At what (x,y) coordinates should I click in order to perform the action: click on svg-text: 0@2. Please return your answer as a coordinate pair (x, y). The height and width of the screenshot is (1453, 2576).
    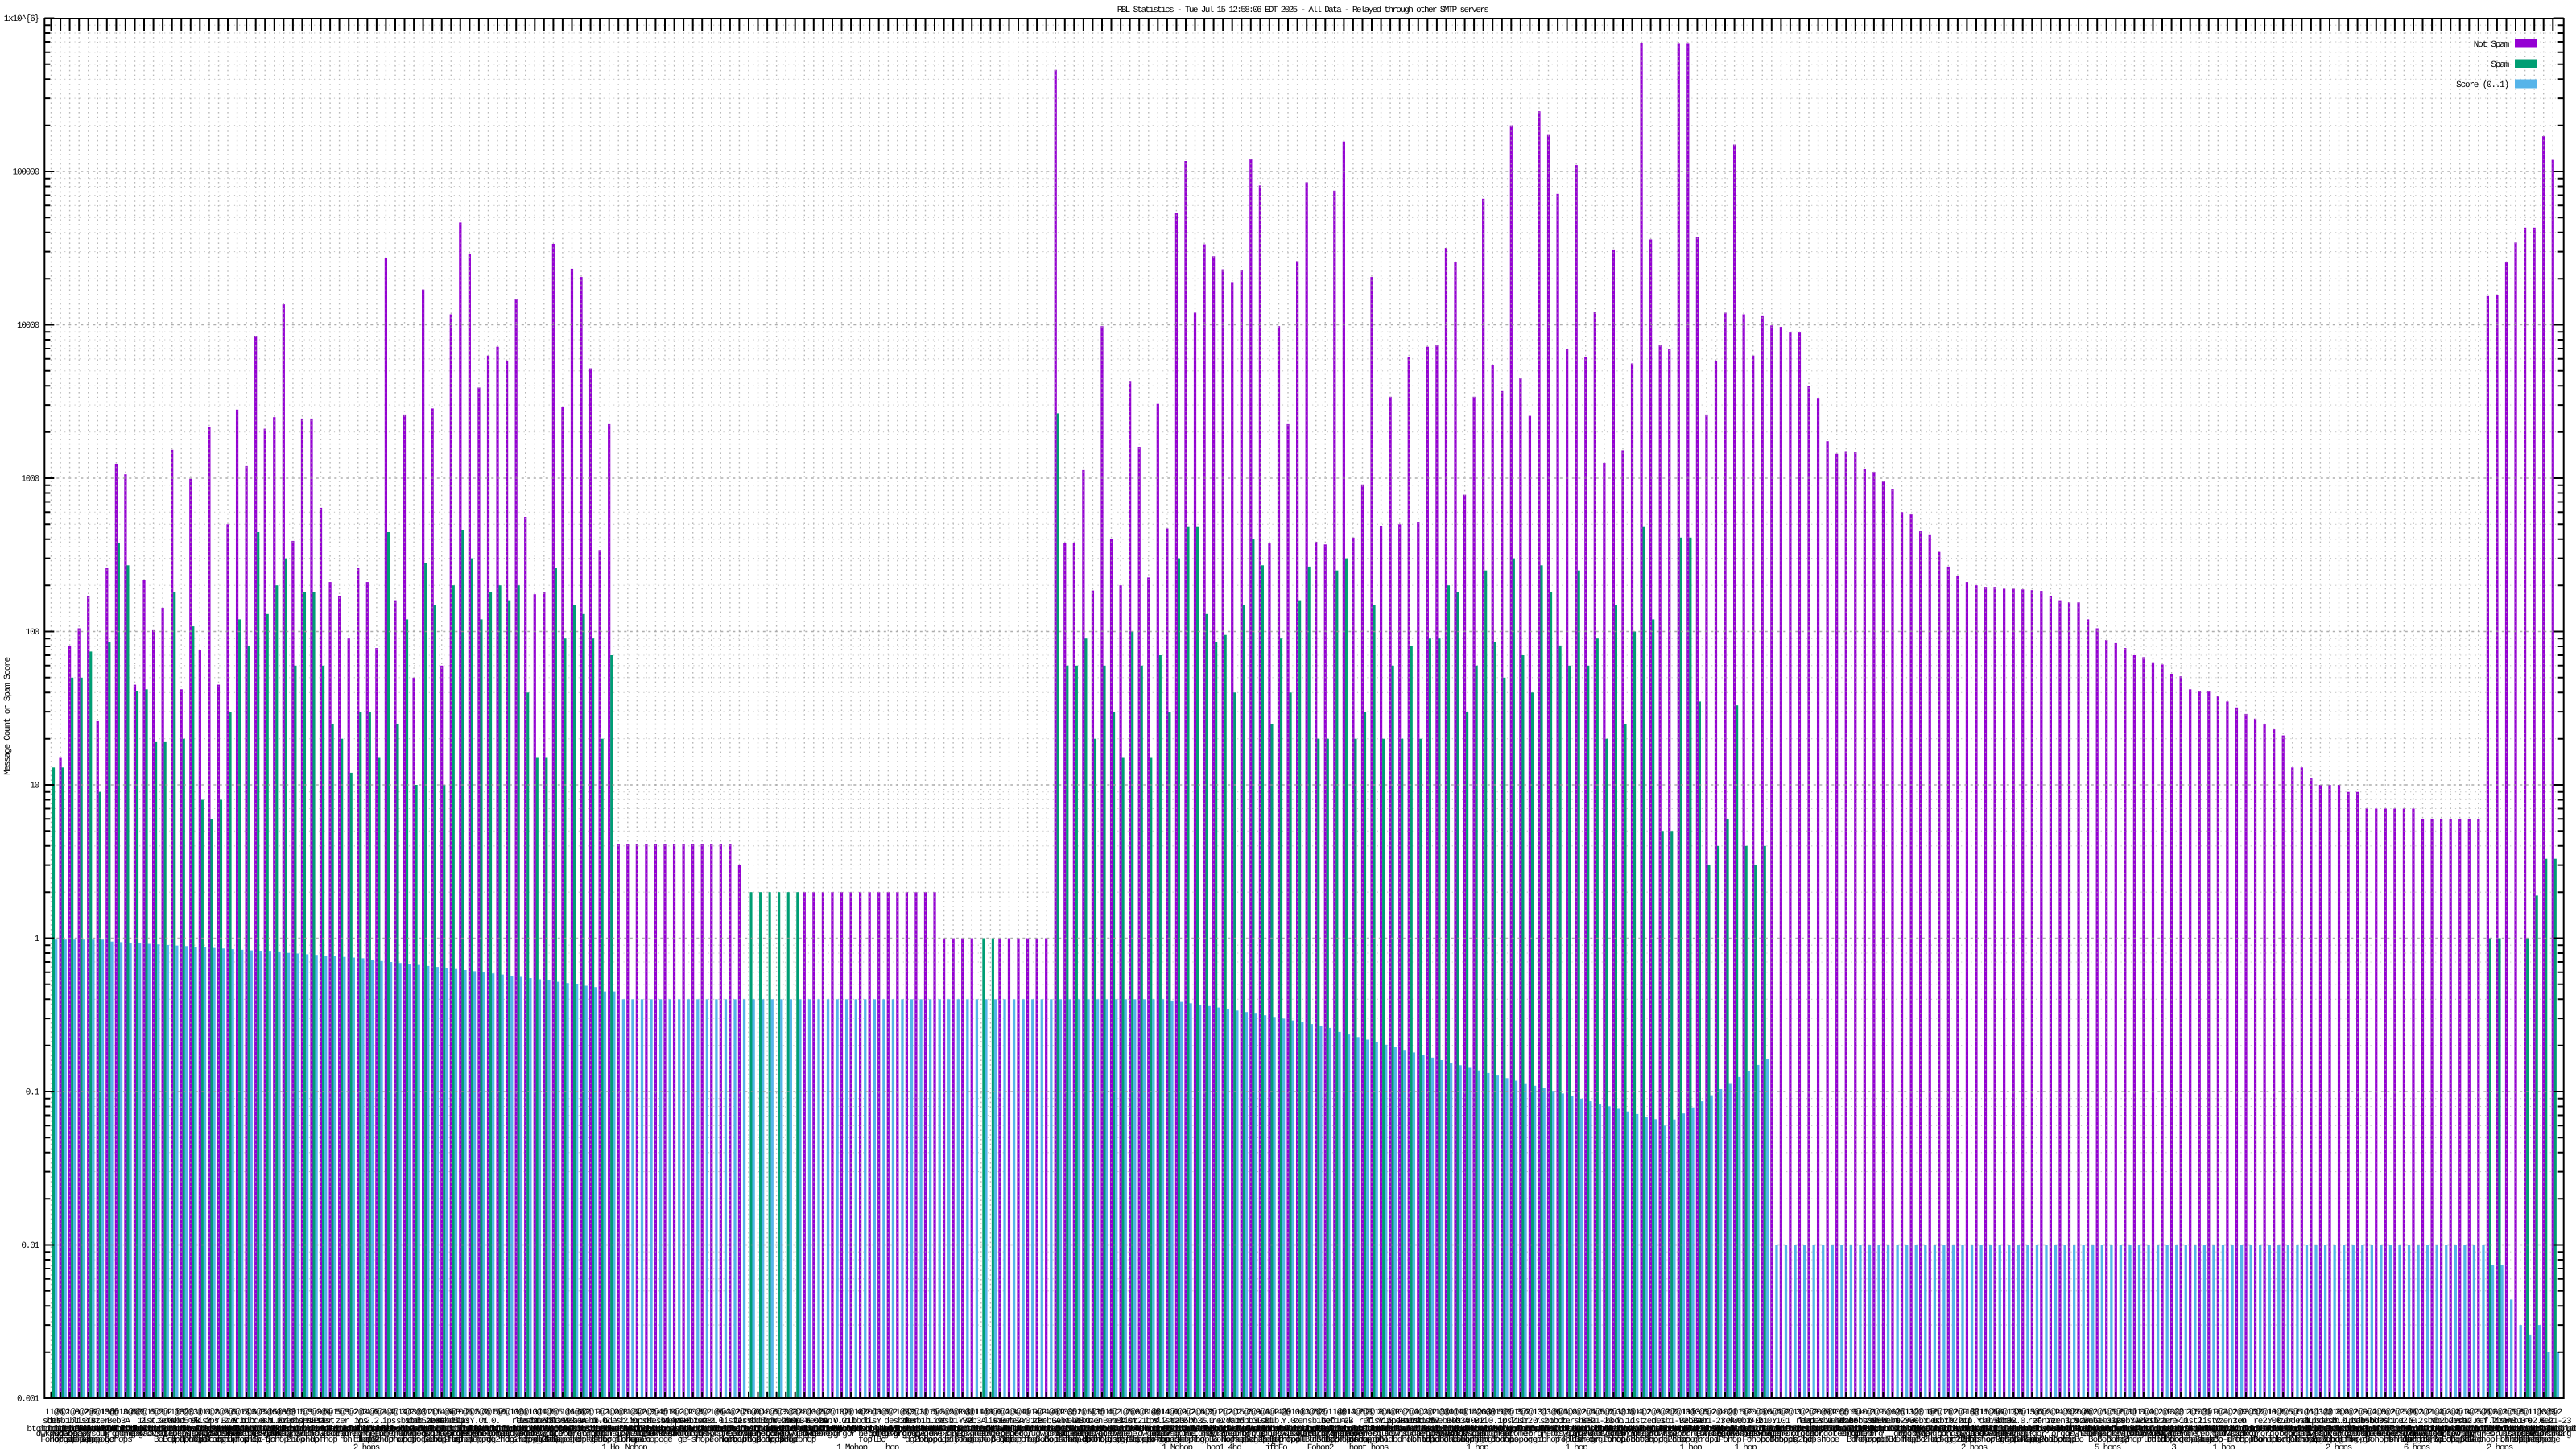
    Looking at the image, I should click on (2156, 1413).